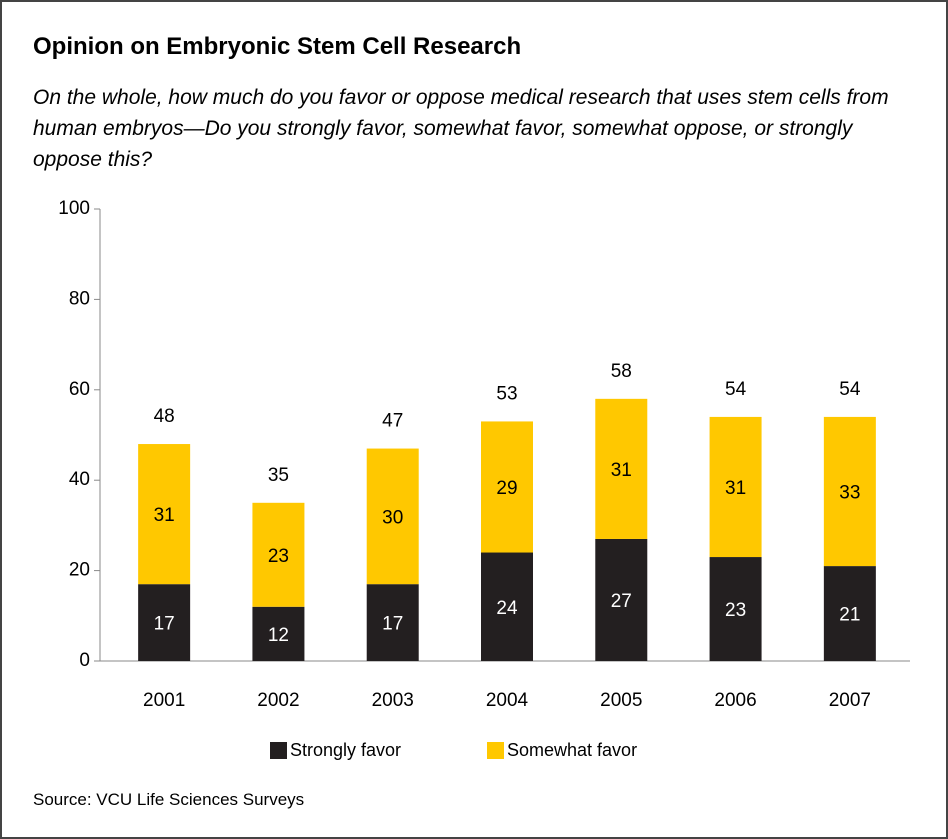  I want to click on data-label: 30, so click(392, 517).